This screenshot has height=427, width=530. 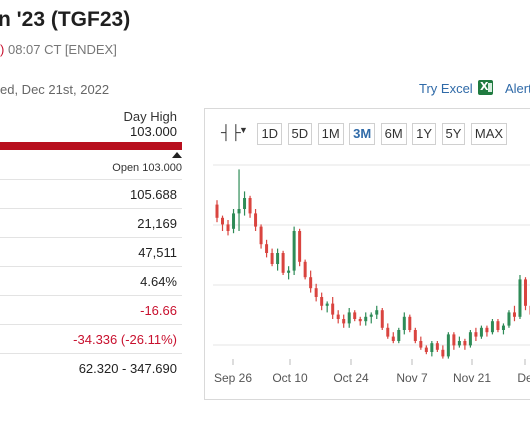 What do you see at coordinates (91, 193) in the screenshot?
I see `stat-row: 105.688` at bounding box center [91, 193].